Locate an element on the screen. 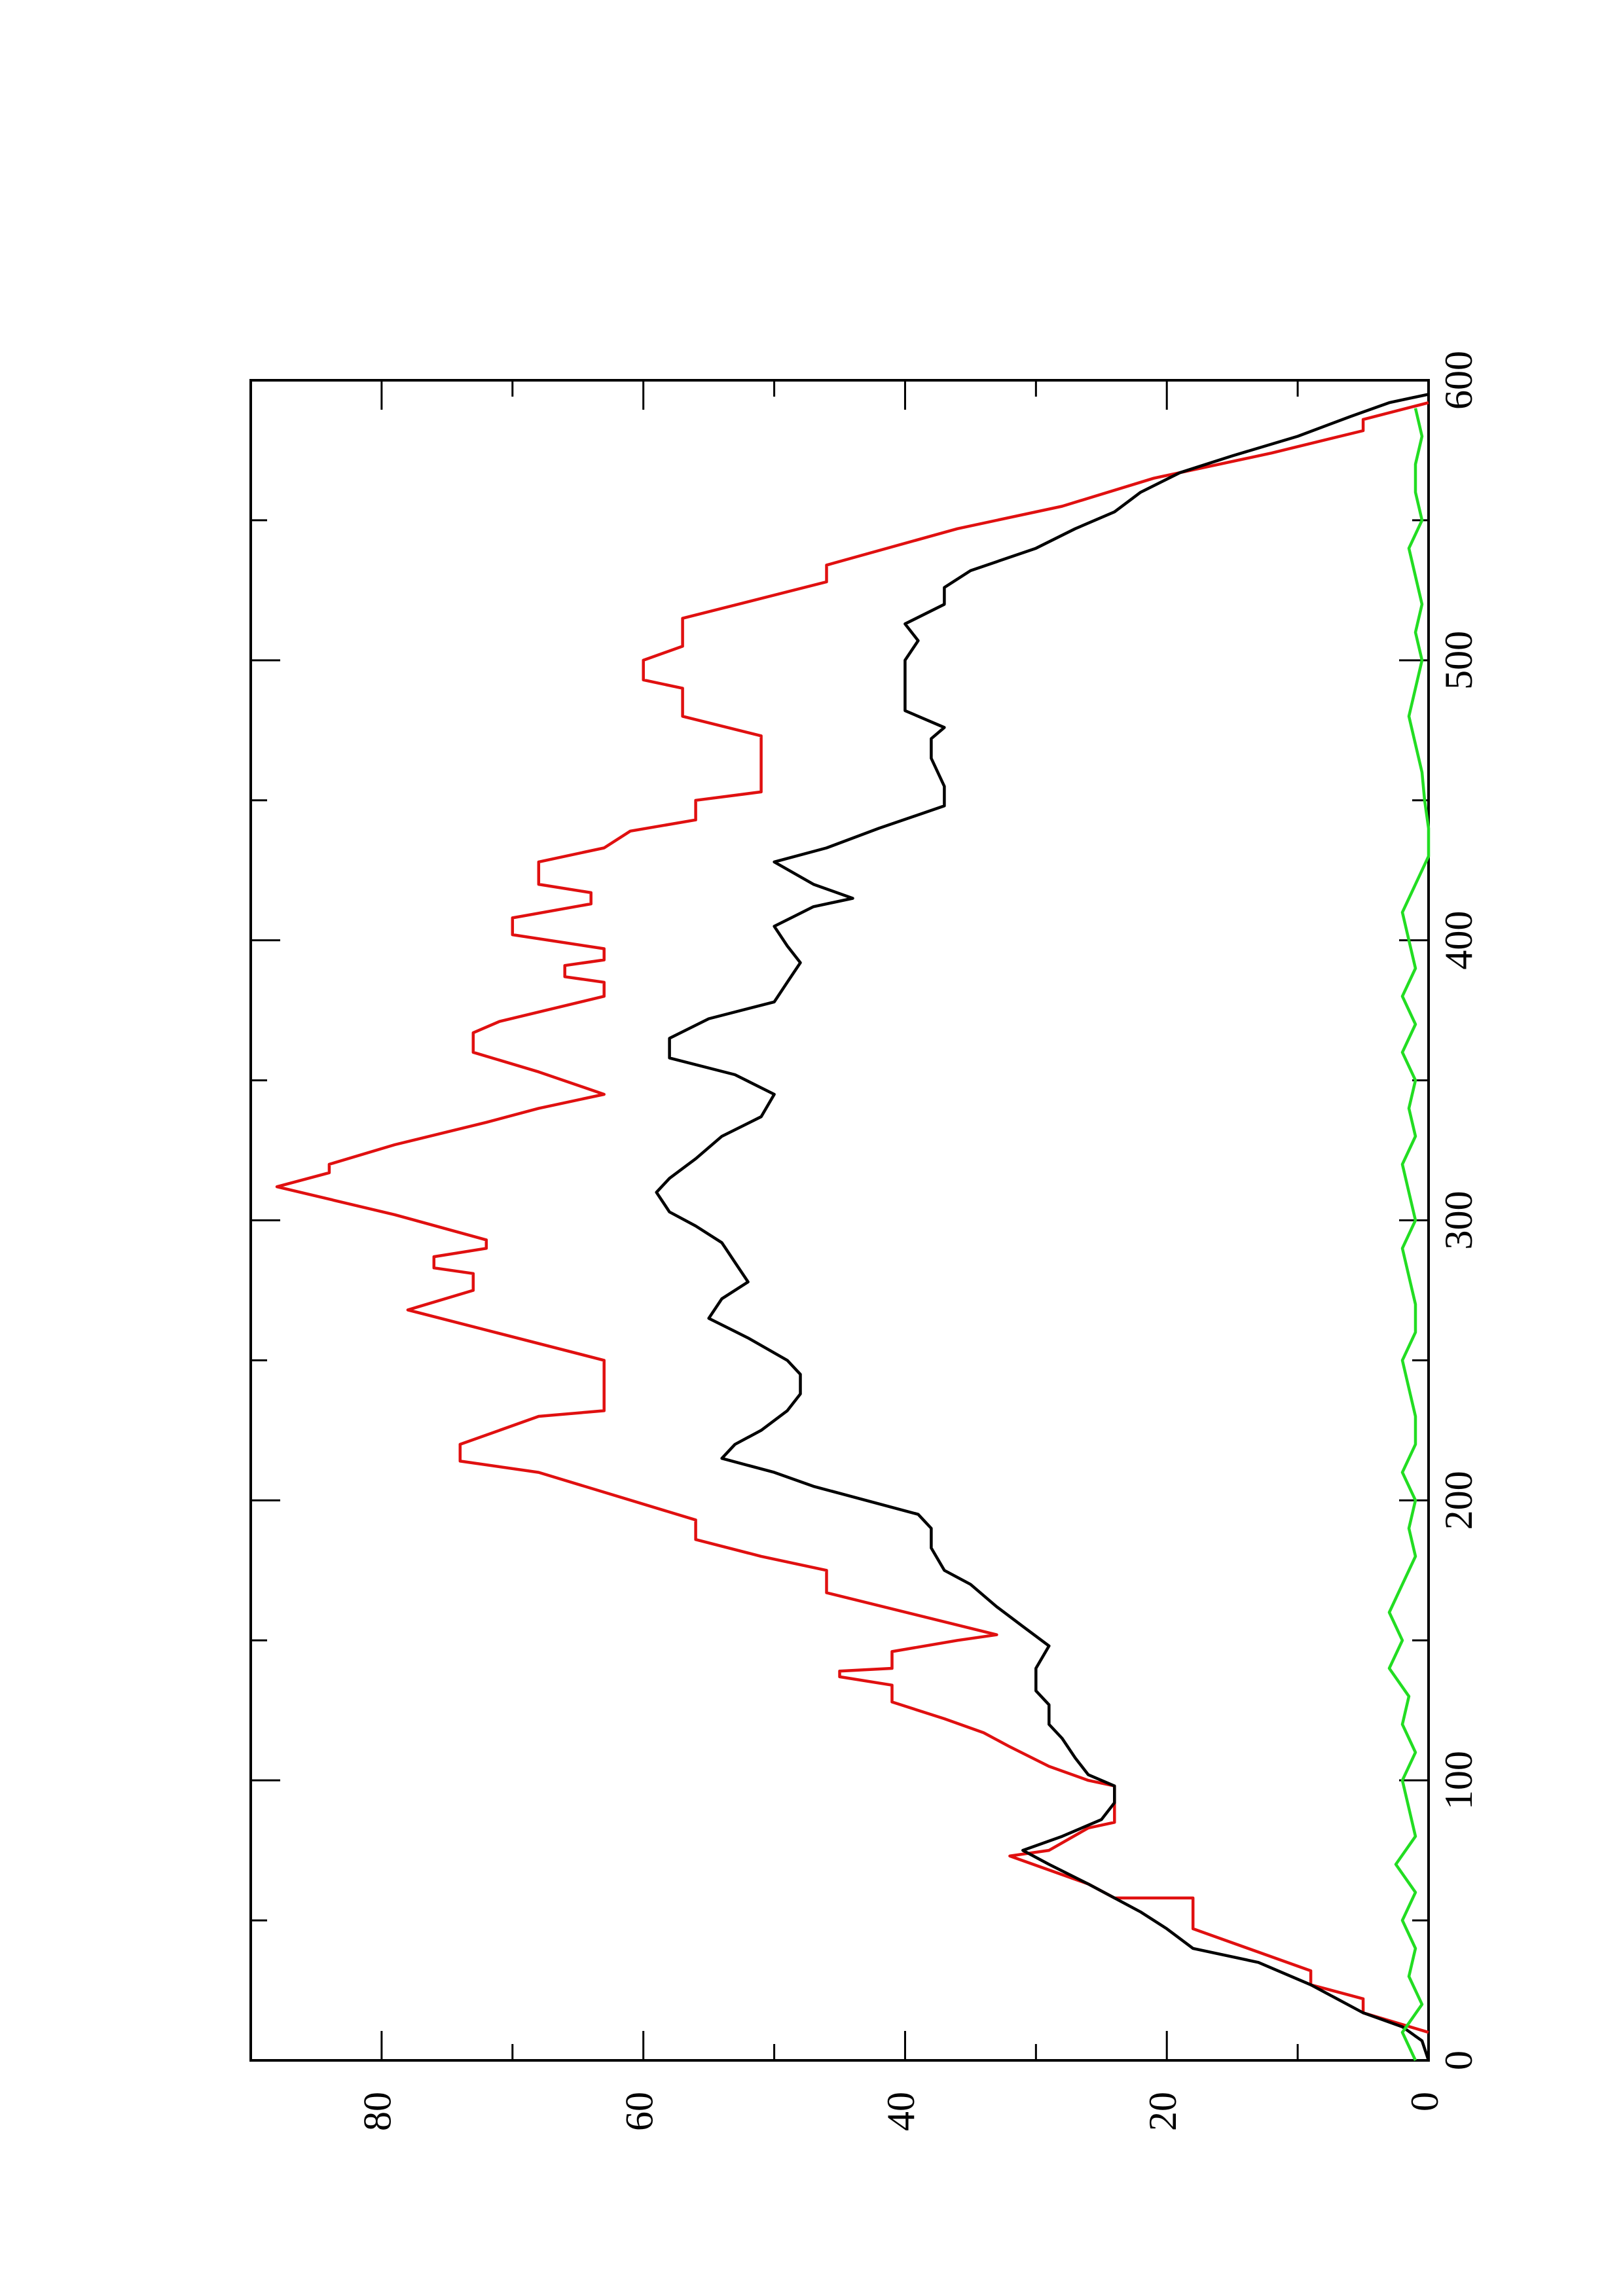  x-tick-label: 300 is located at coordinates (1458, 1220).